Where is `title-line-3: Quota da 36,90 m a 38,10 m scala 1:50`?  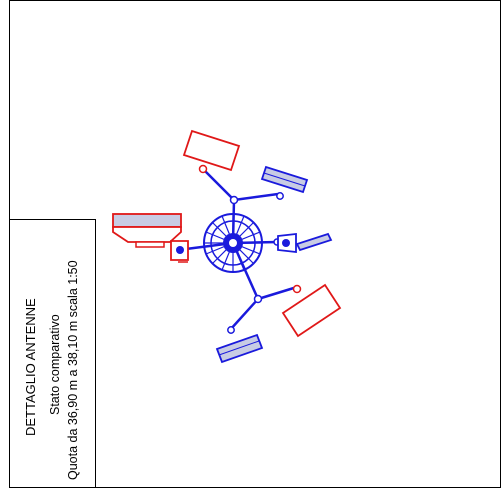 title-line-3: Quota da 36,90 m a 38,10 m scala 1:50 is located at coordinates (73, 370).